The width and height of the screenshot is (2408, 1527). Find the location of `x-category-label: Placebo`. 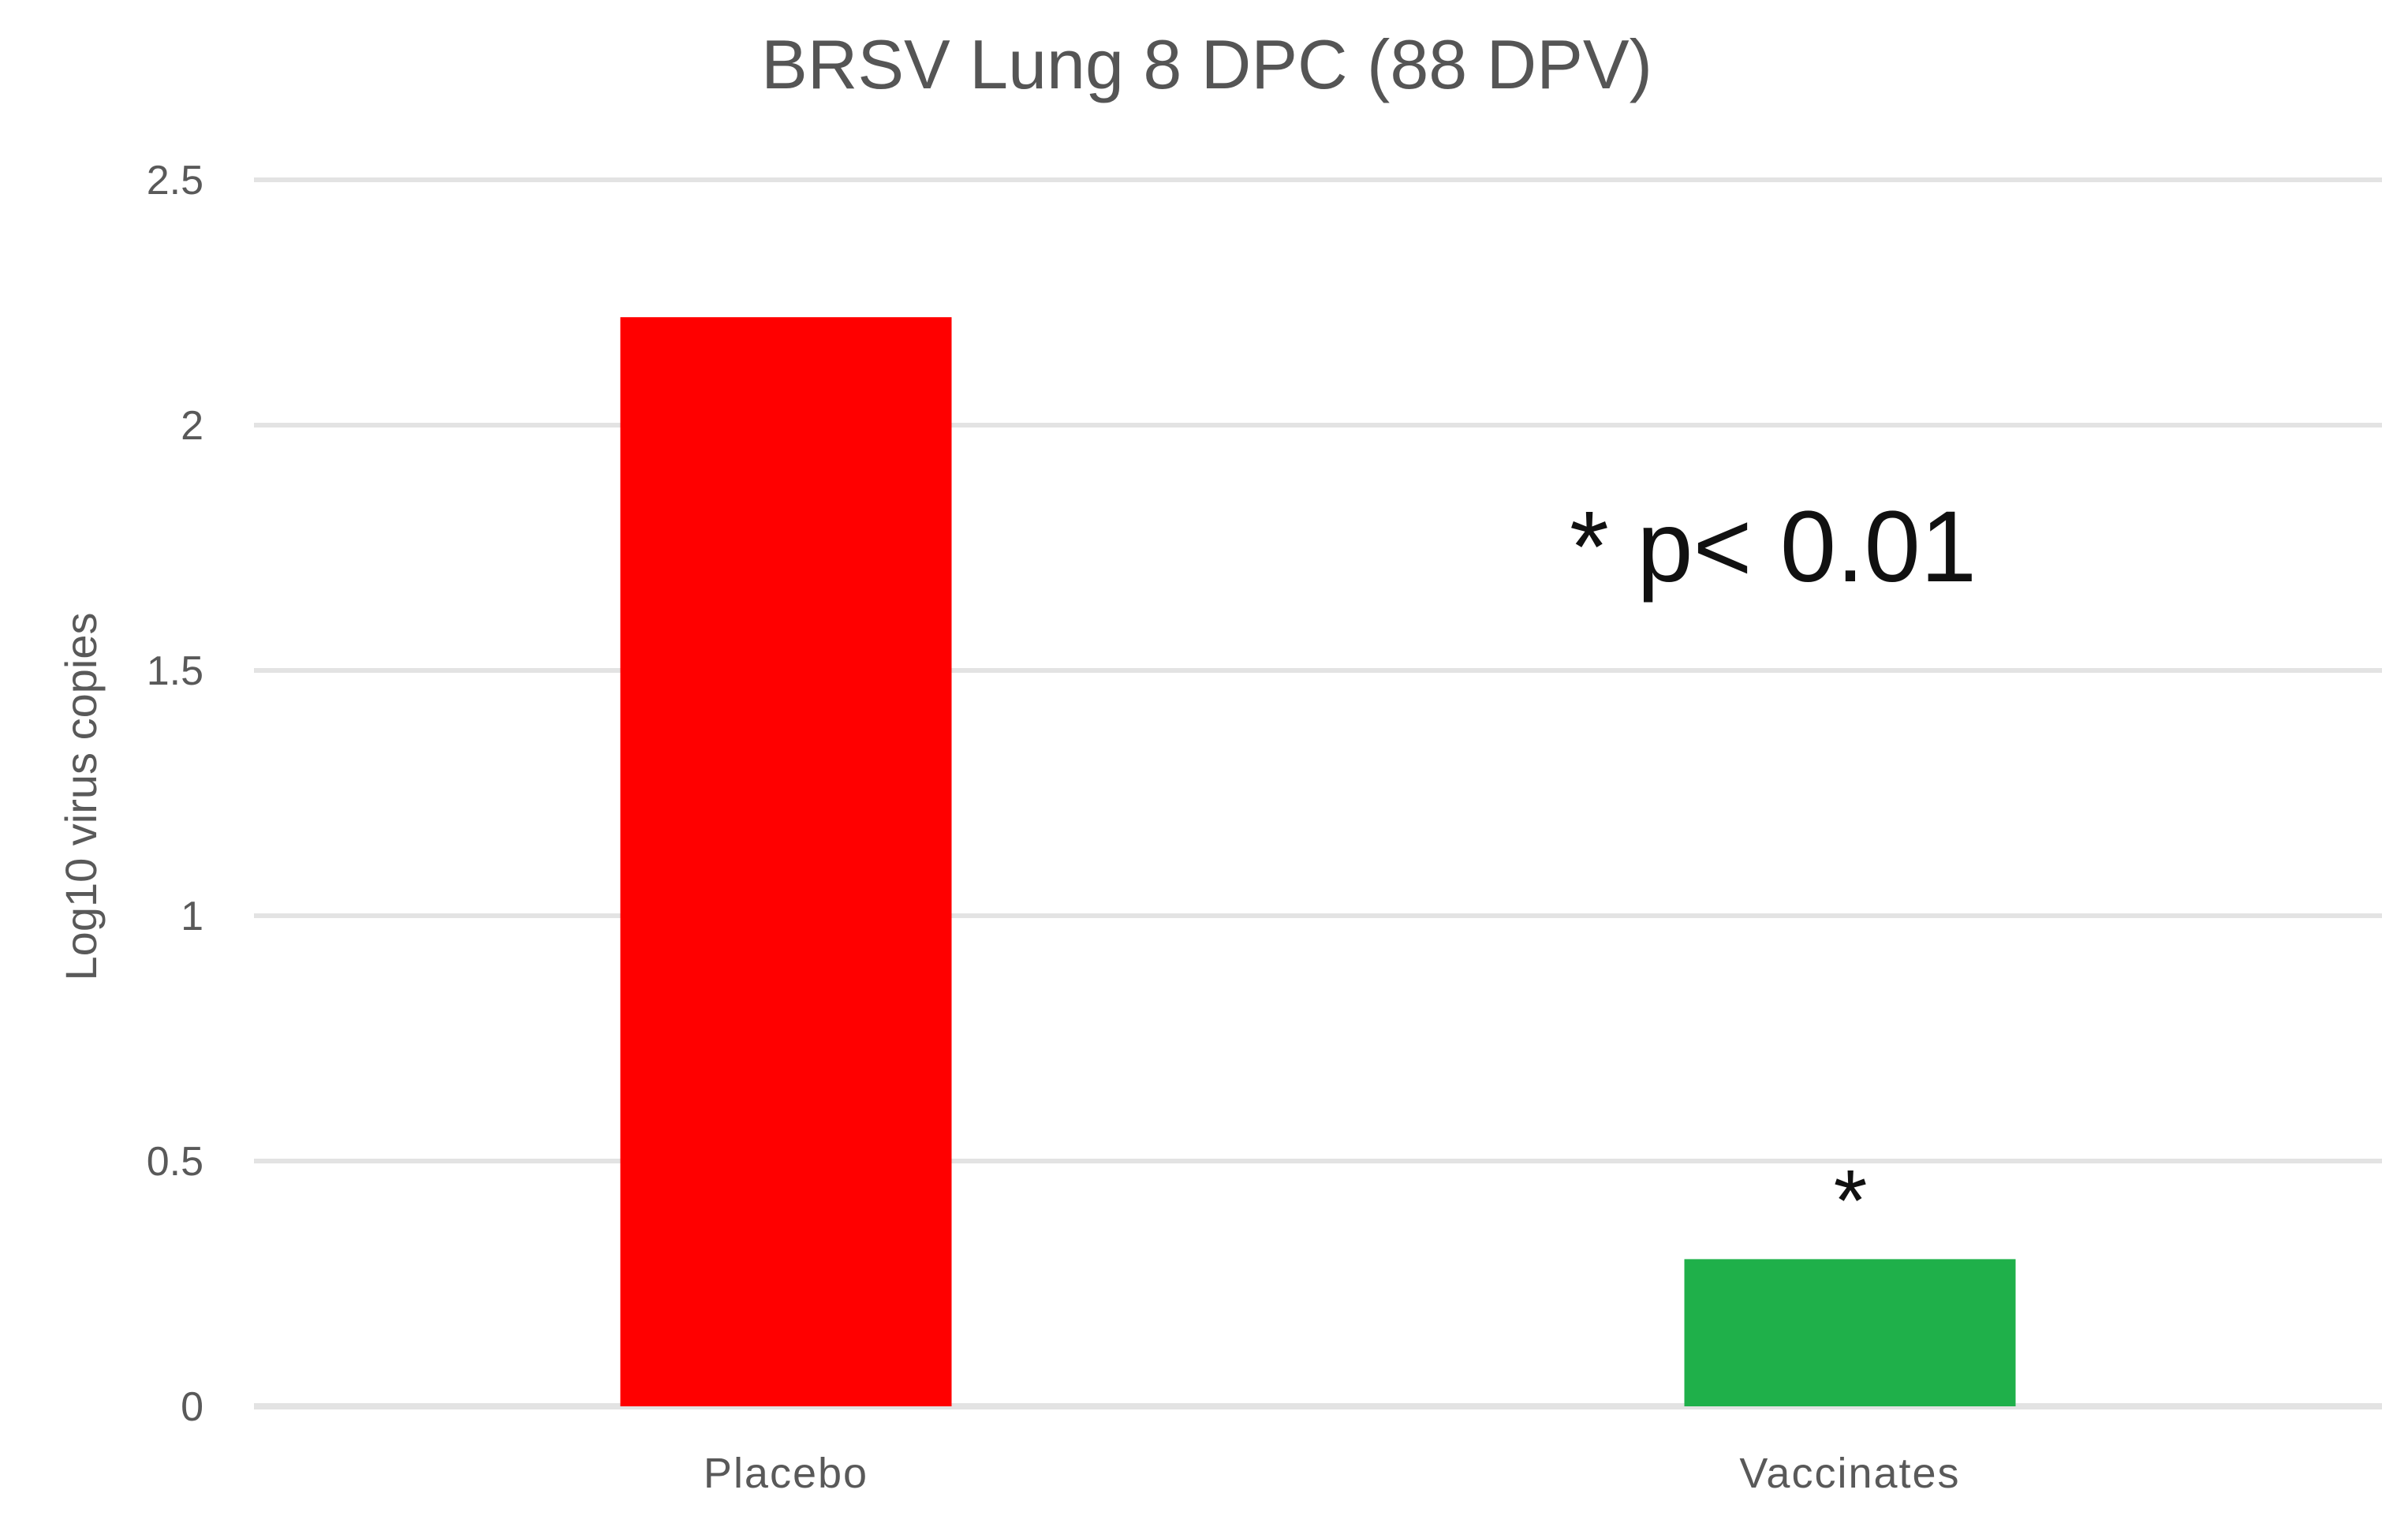

x-category-label: Placebo is located at coordinates (786, 1473).